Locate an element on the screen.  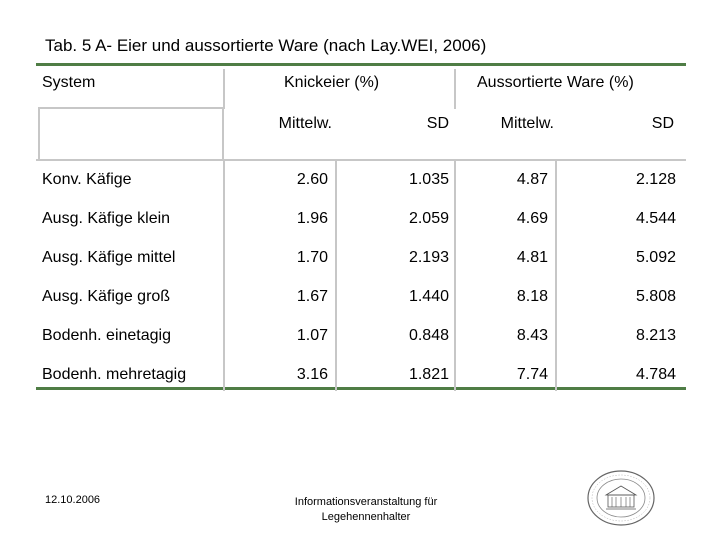
university-seal-icon is located at coordinates (621, 498).